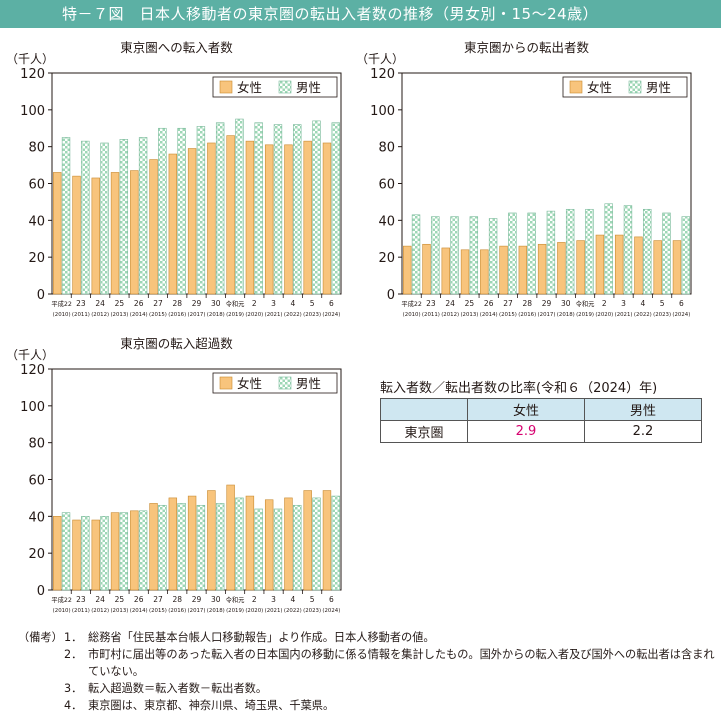  What do you see at coordinates (73, 705) in the screenshot?
I see `note-number: 4．` at bounding box center [73, 705].